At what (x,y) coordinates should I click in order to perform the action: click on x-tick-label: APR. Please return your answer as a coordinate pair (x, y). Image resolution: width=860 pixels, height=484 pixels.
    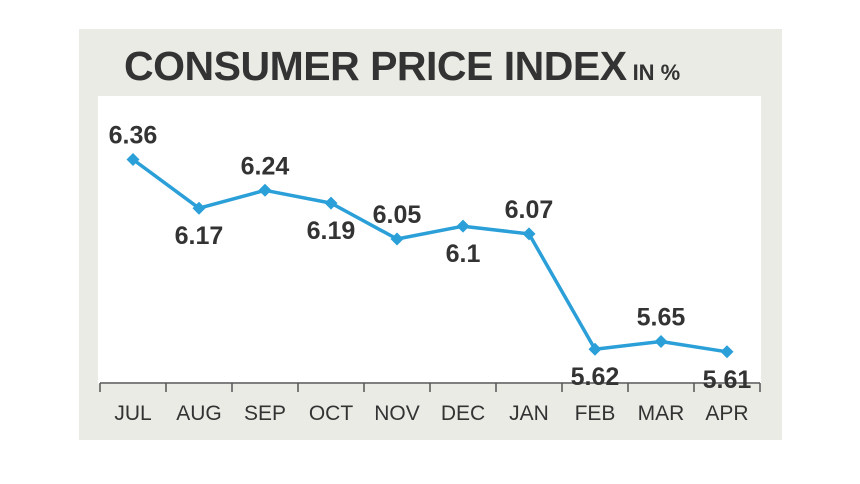
    Looking at the image, I should click on (726, 413).